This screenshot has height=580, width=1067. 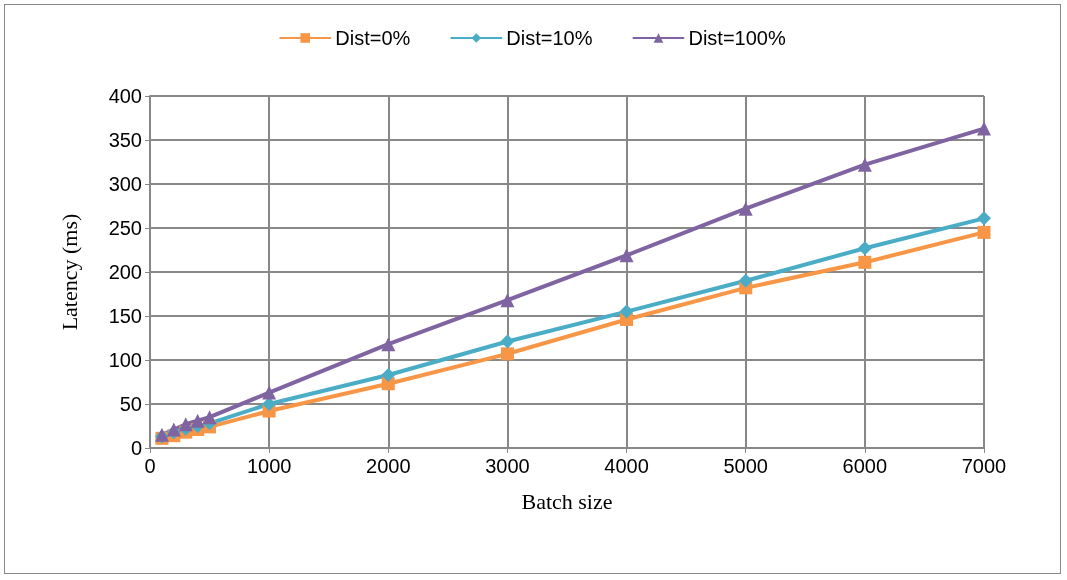 What do you see at coordinates (125, 96) in the screenshot?
I see `y-tick-label: 400` at bounding box center [125, 96].